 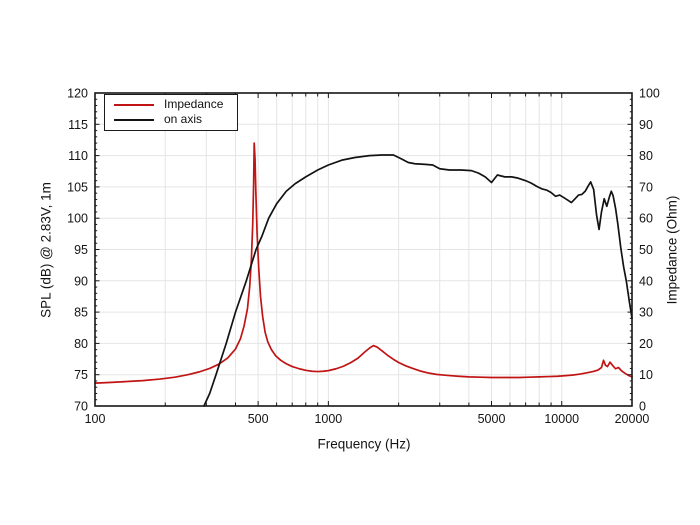 What do you see at coordinates (328, 419) in the screenshot?
I see `svg-text: 1000` at bounding box center [328, 419].